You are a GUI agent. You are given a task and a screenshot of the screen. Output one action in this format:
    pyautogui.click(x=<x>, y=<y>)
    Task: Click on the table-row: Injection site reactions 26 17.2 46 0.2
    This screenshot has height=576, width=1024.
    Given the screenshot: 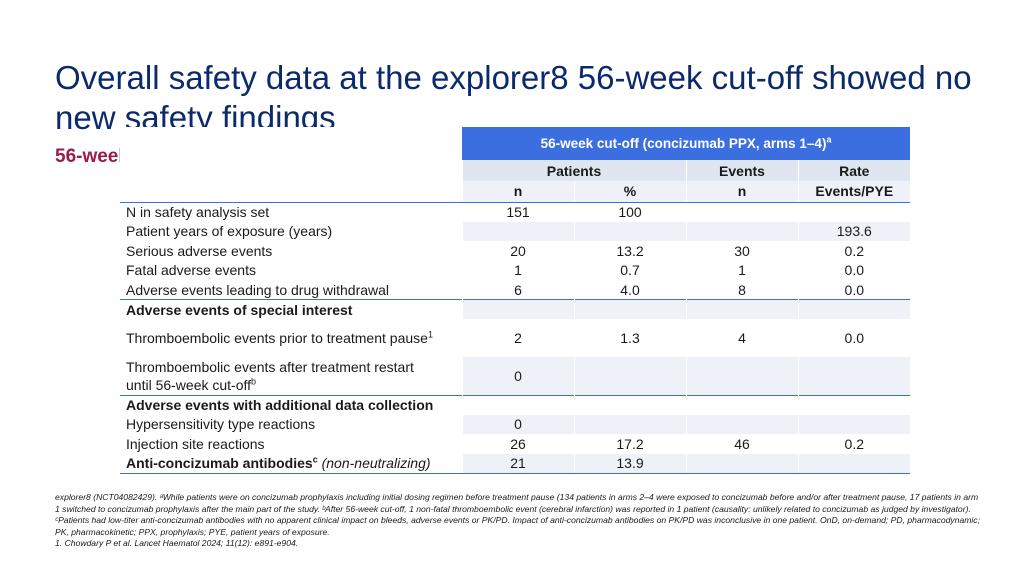 What is the action you would take?
    pyautogui.click(x=515, y=444)
    